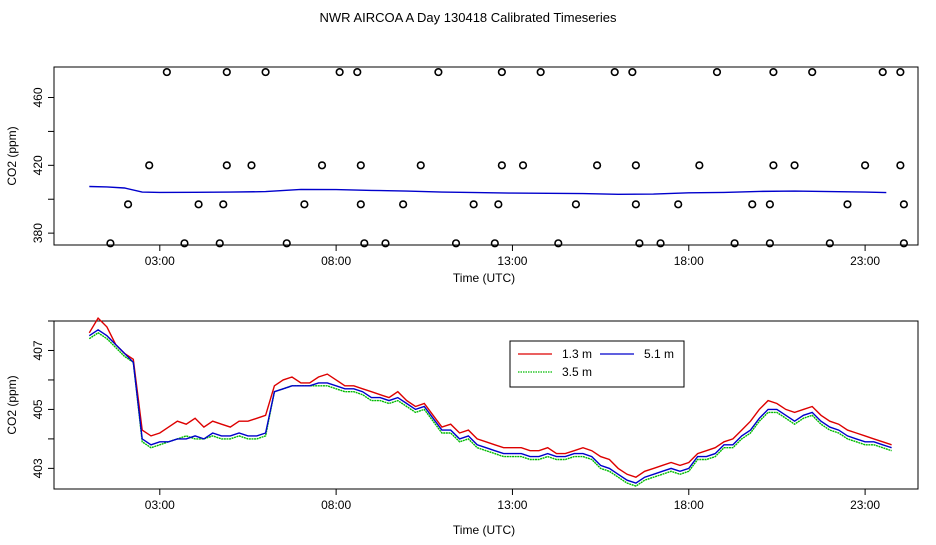  I want to click on legend-box, so click(597, 364).